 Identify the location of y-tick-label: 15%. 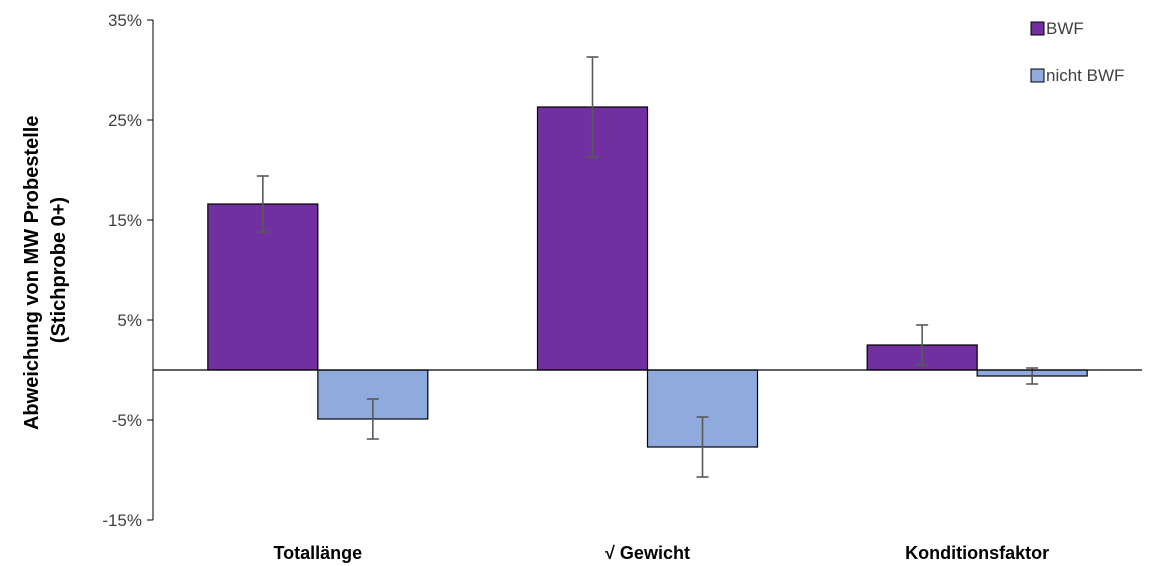
(125, 220).